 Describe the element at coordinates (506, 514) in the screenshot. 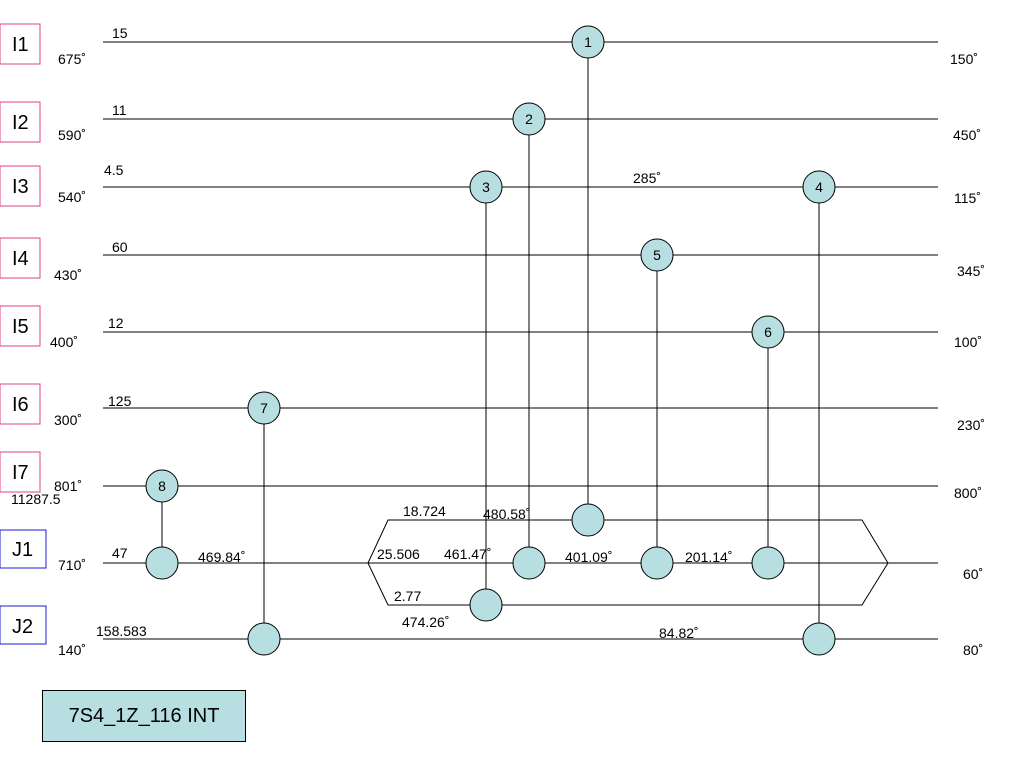

I see `temp-branch-top-after-1: 480.58˚` at that location.